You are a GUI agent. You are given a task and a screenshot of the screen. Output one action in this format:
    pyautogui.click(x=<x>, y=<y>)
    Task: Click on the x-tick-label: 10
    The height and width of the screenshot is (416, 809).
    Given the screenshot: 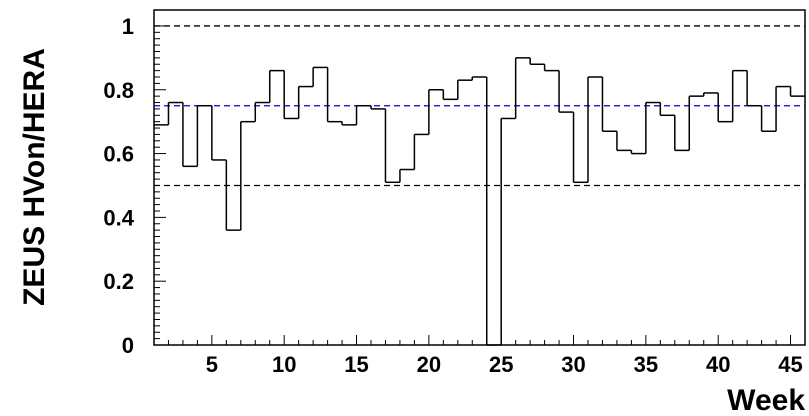 What is the action you would take?
    pyautogui.click(x=284, y=364)
    